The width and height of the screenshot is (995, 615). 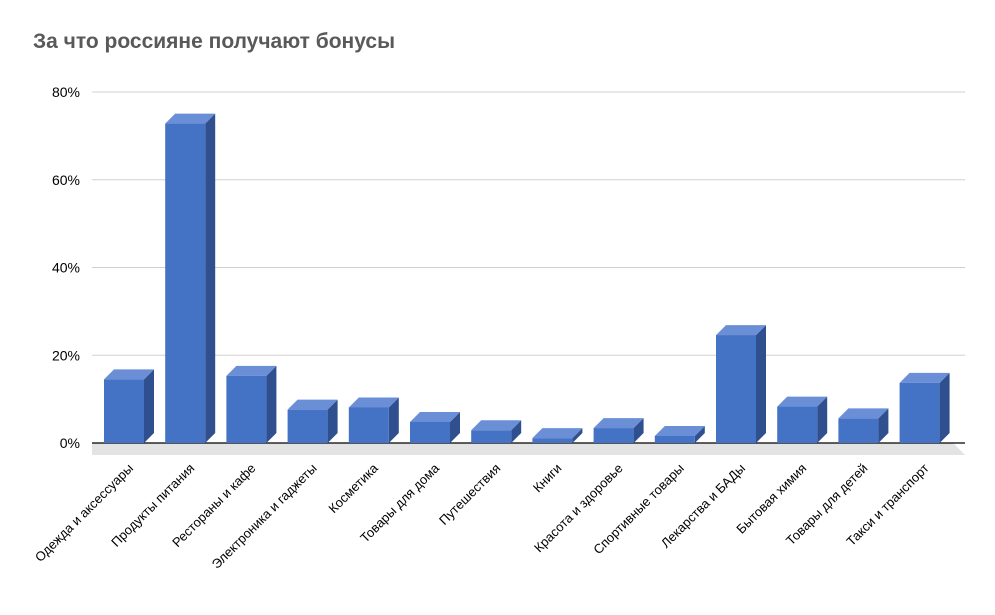 What do you see at coordinates (214, 41) in the screenshot?
I see `chart-title: За что россияне получают бонусы` at bounding box center [214, 41].